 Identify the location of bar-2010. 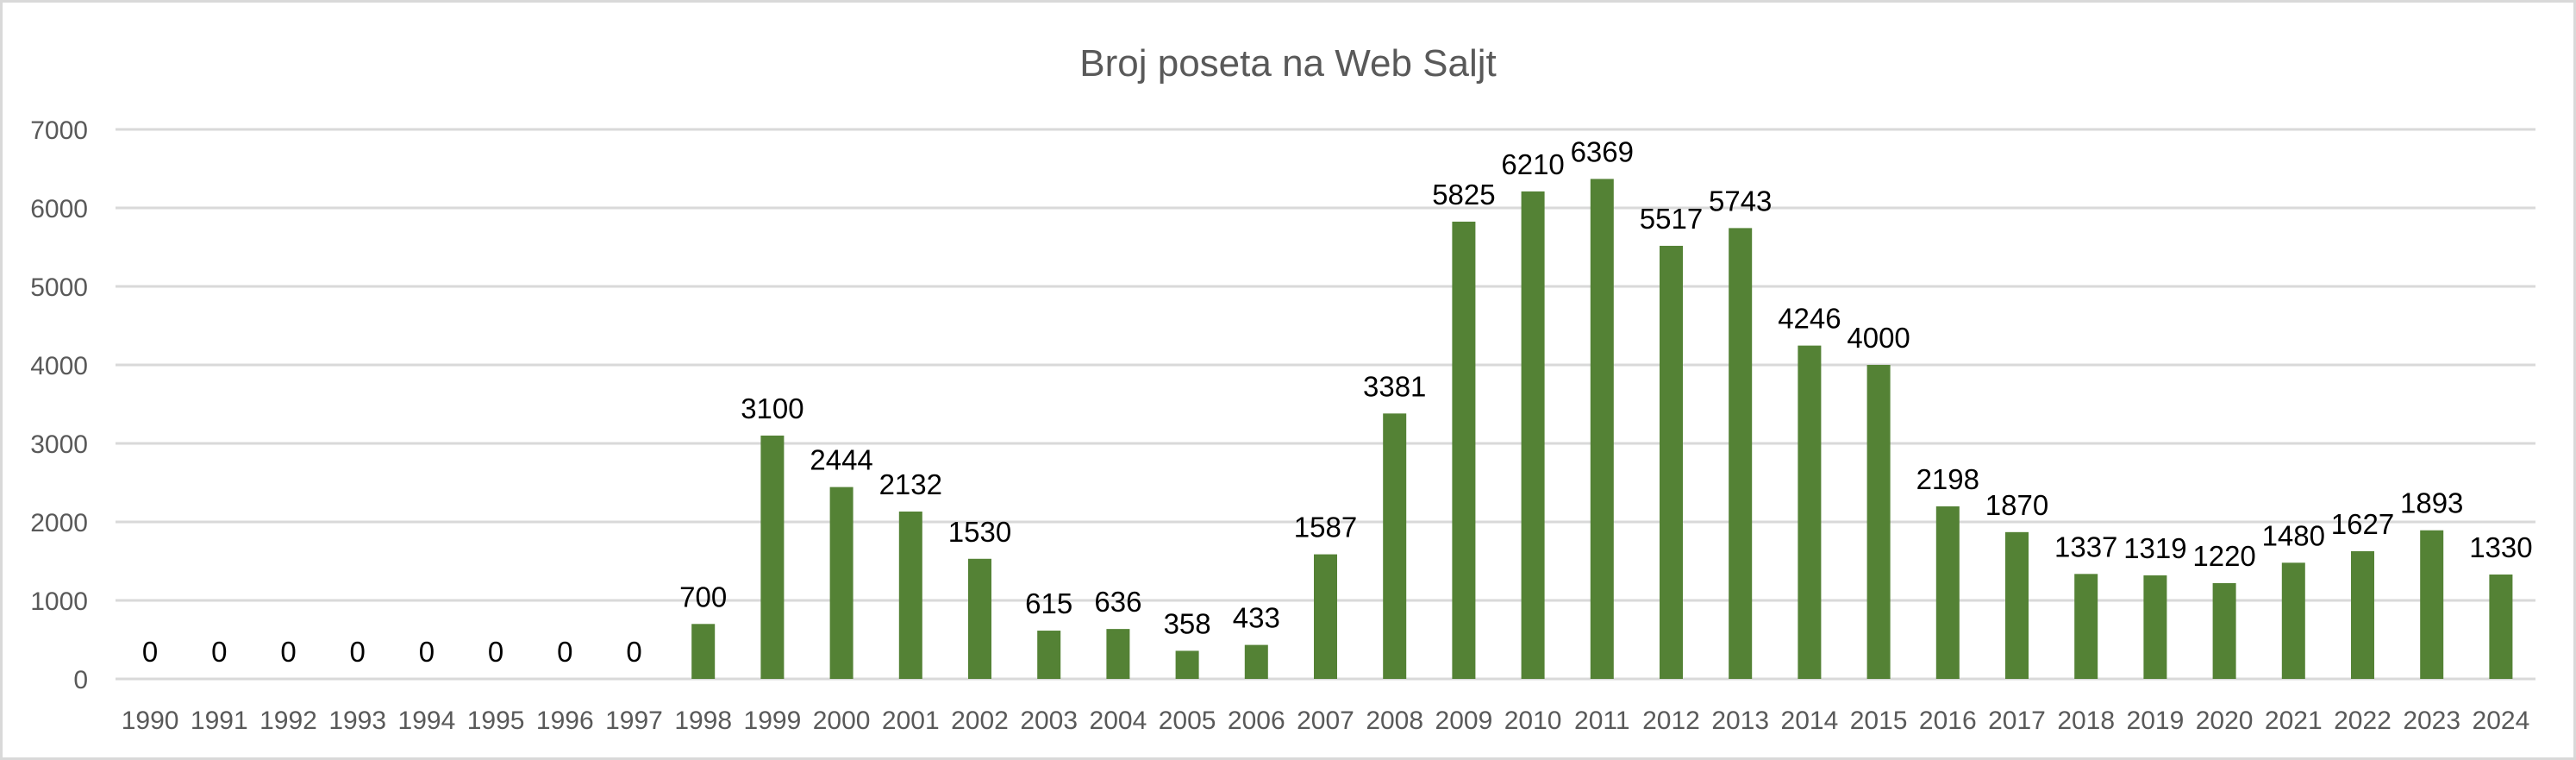
(1533, 435).